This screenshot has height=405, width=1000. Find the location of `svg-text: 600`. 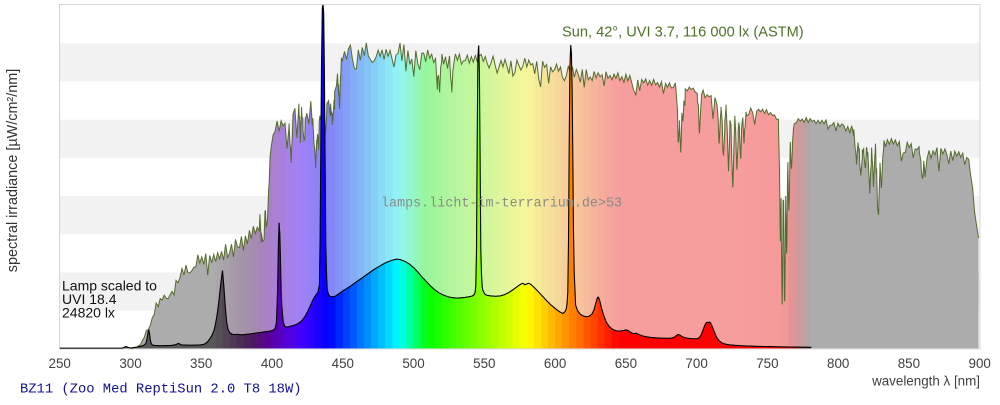

svg-text: 600 is located at coordinates (555, 363).